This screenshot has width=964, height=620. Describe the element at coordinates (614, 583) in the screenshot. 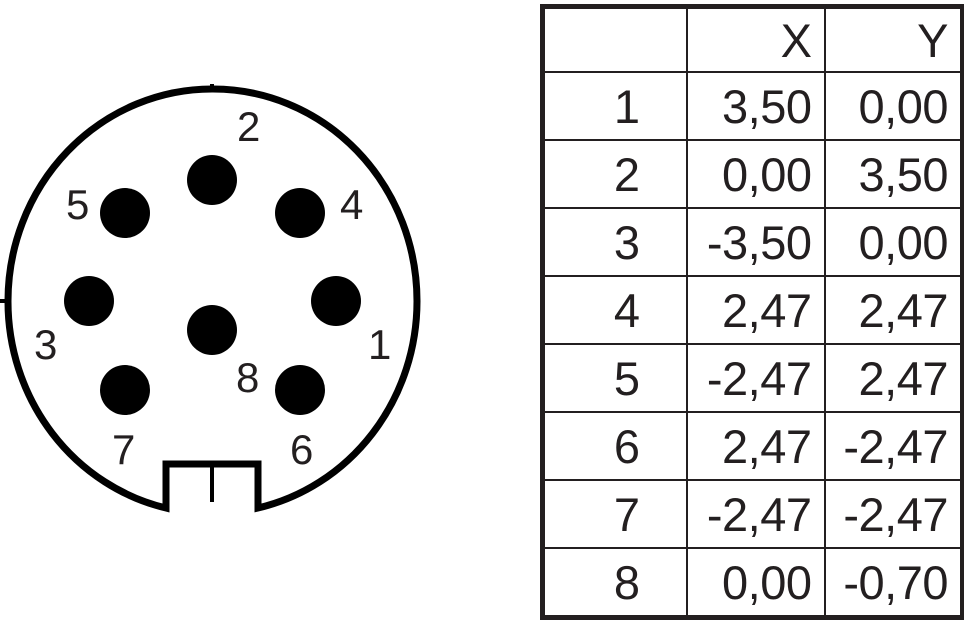

I see `cell-pin: 8` at that location.